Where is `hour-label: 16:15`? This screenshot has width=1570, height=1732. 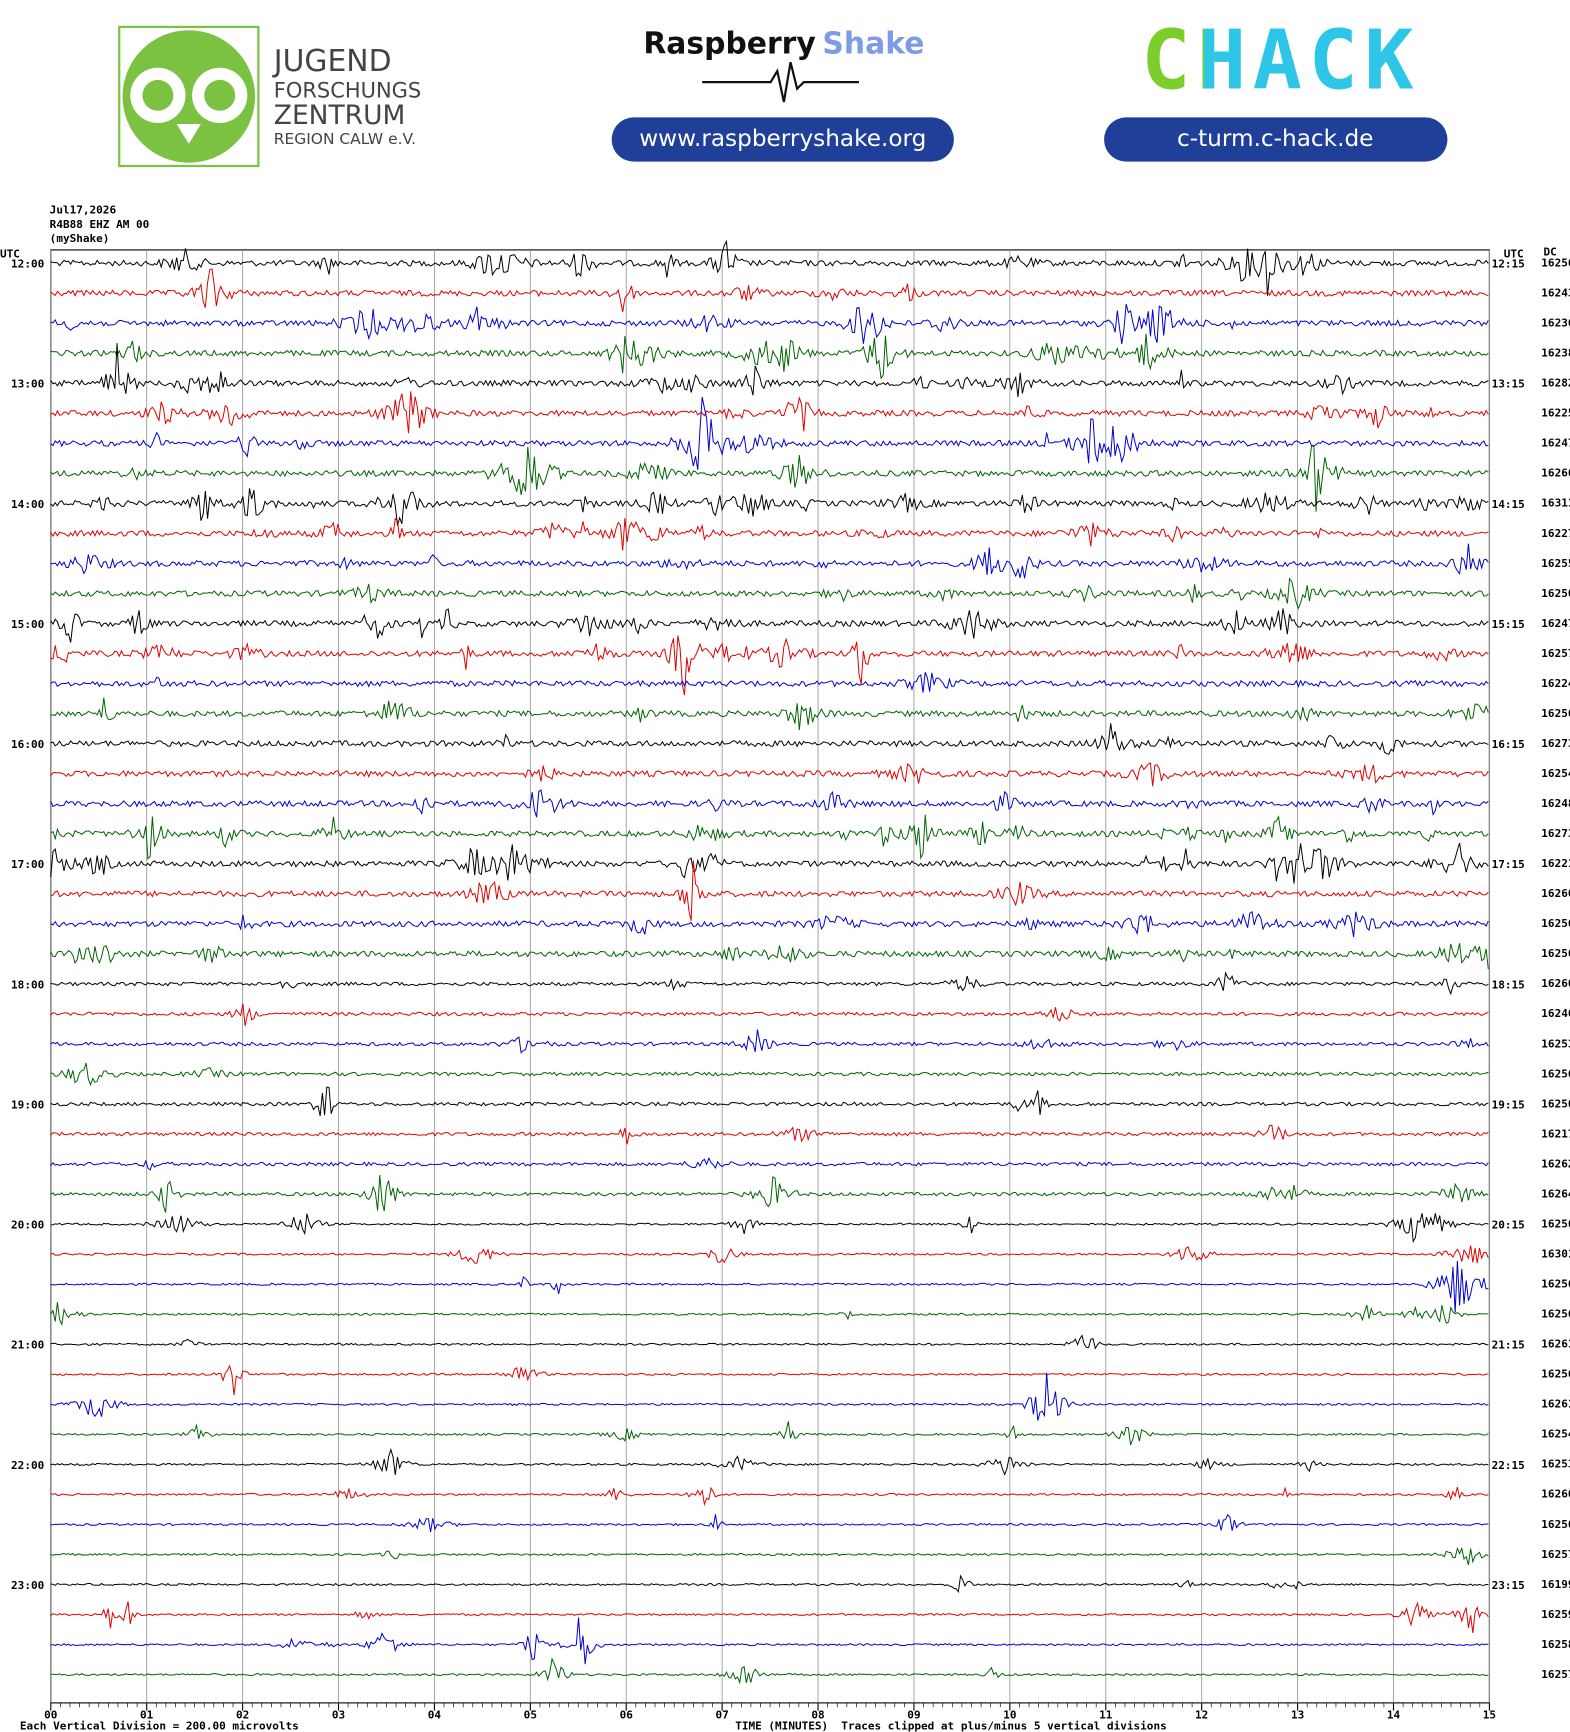
hour-label: 16:15 is located at coordinates (1508, 744).